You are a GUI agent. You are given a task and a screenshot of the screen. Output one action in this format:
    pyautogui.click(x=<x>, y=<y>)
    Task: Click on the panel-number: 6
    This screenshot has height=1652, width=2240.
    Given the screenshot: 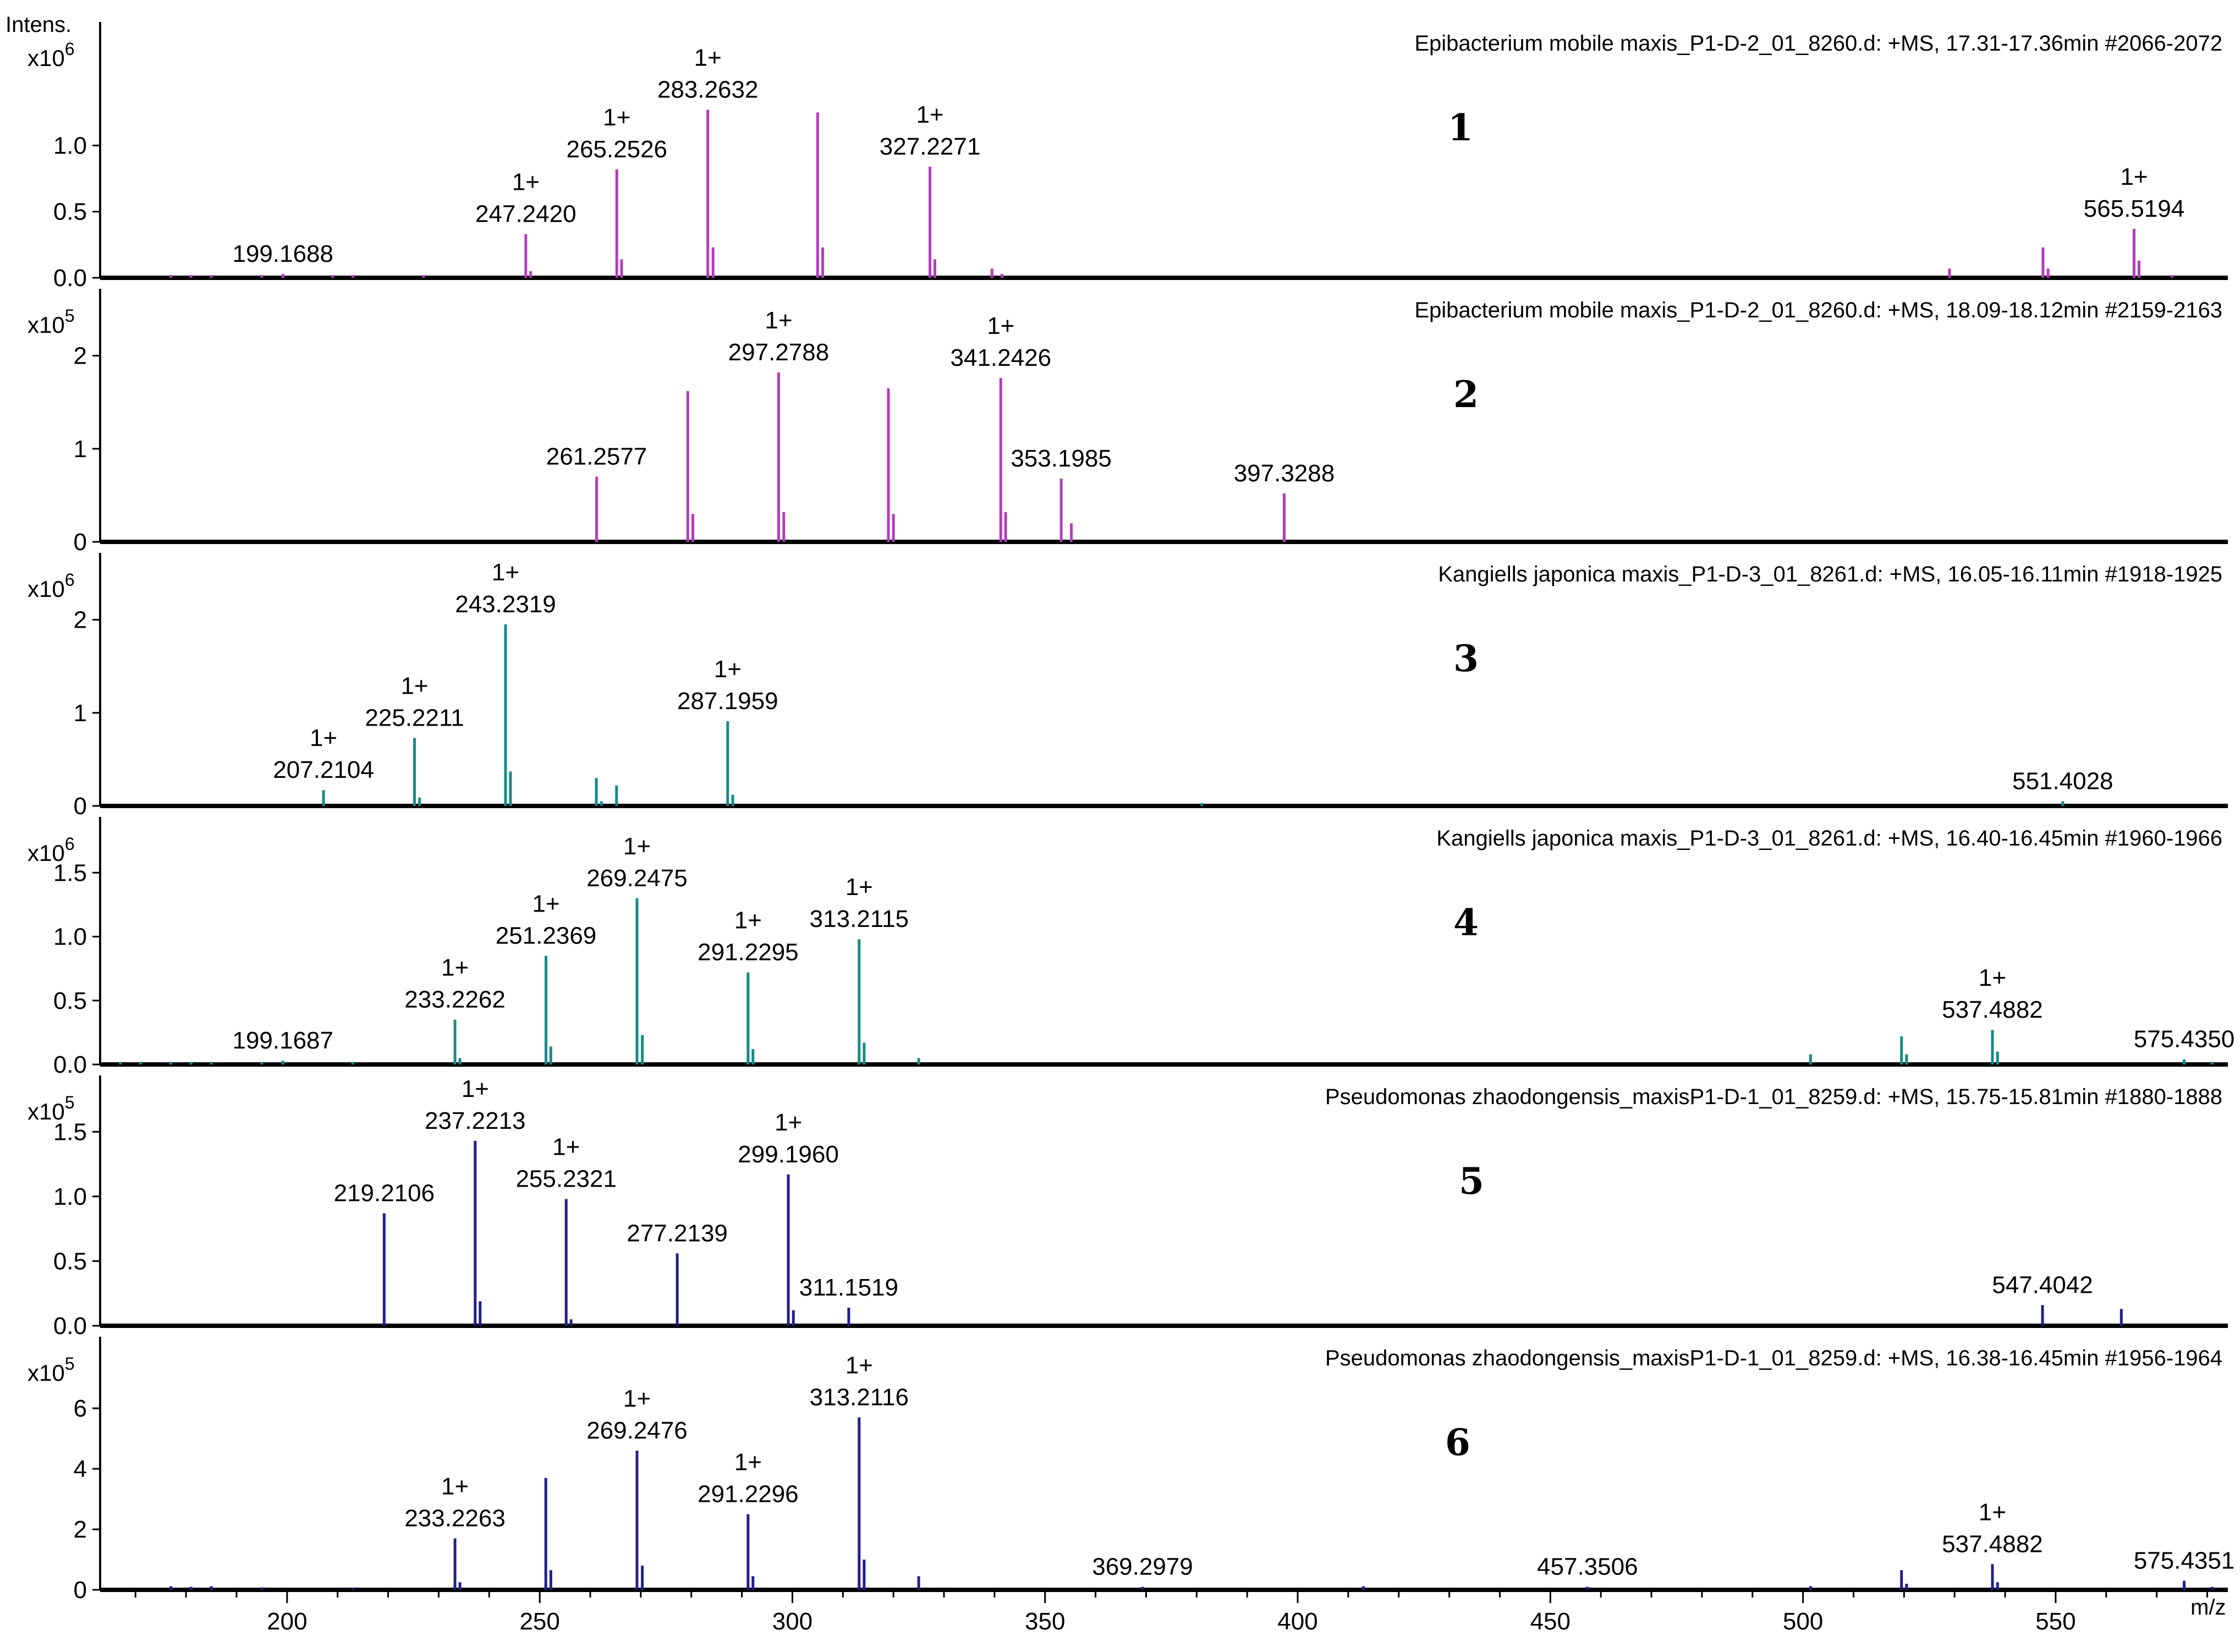 What is the action you would take?
    pyautogui.click(x=1458, y=1442)
    